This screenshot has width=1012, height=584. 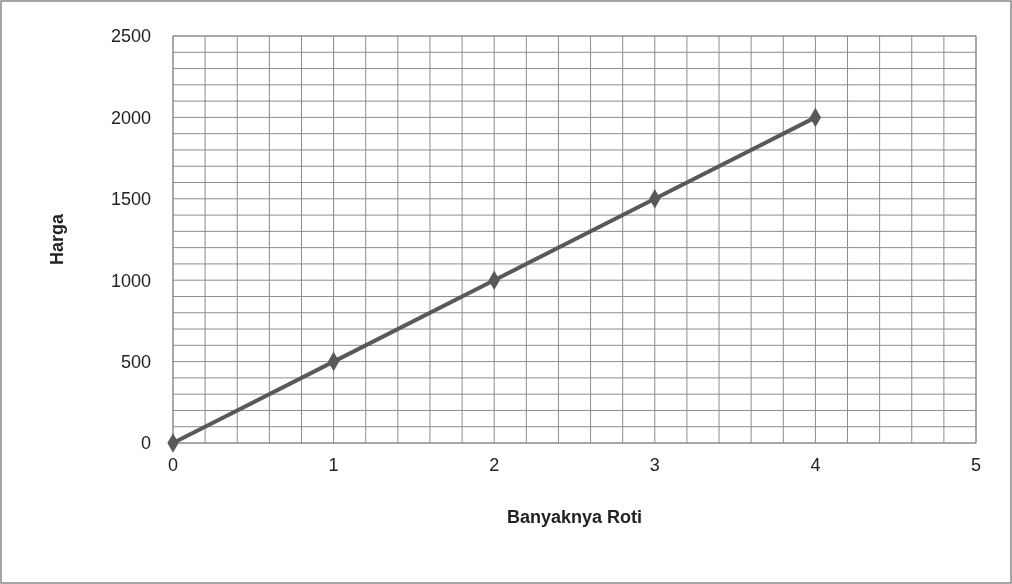 I want to click on y-tick-label: 1500, so click(x=130, y=199).